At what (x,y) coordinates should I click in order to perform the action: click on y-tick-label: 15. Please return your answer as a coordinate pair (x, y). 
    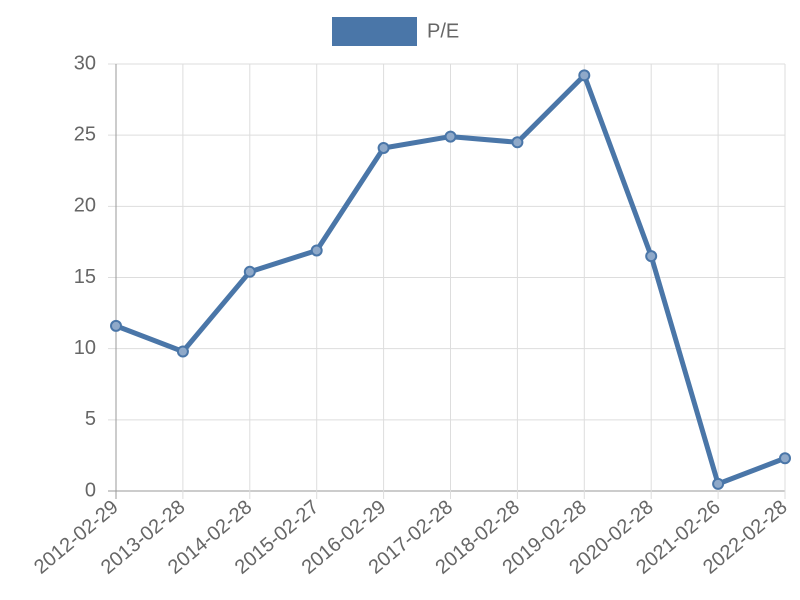
    Looking at the image, I should click on (85, 277).